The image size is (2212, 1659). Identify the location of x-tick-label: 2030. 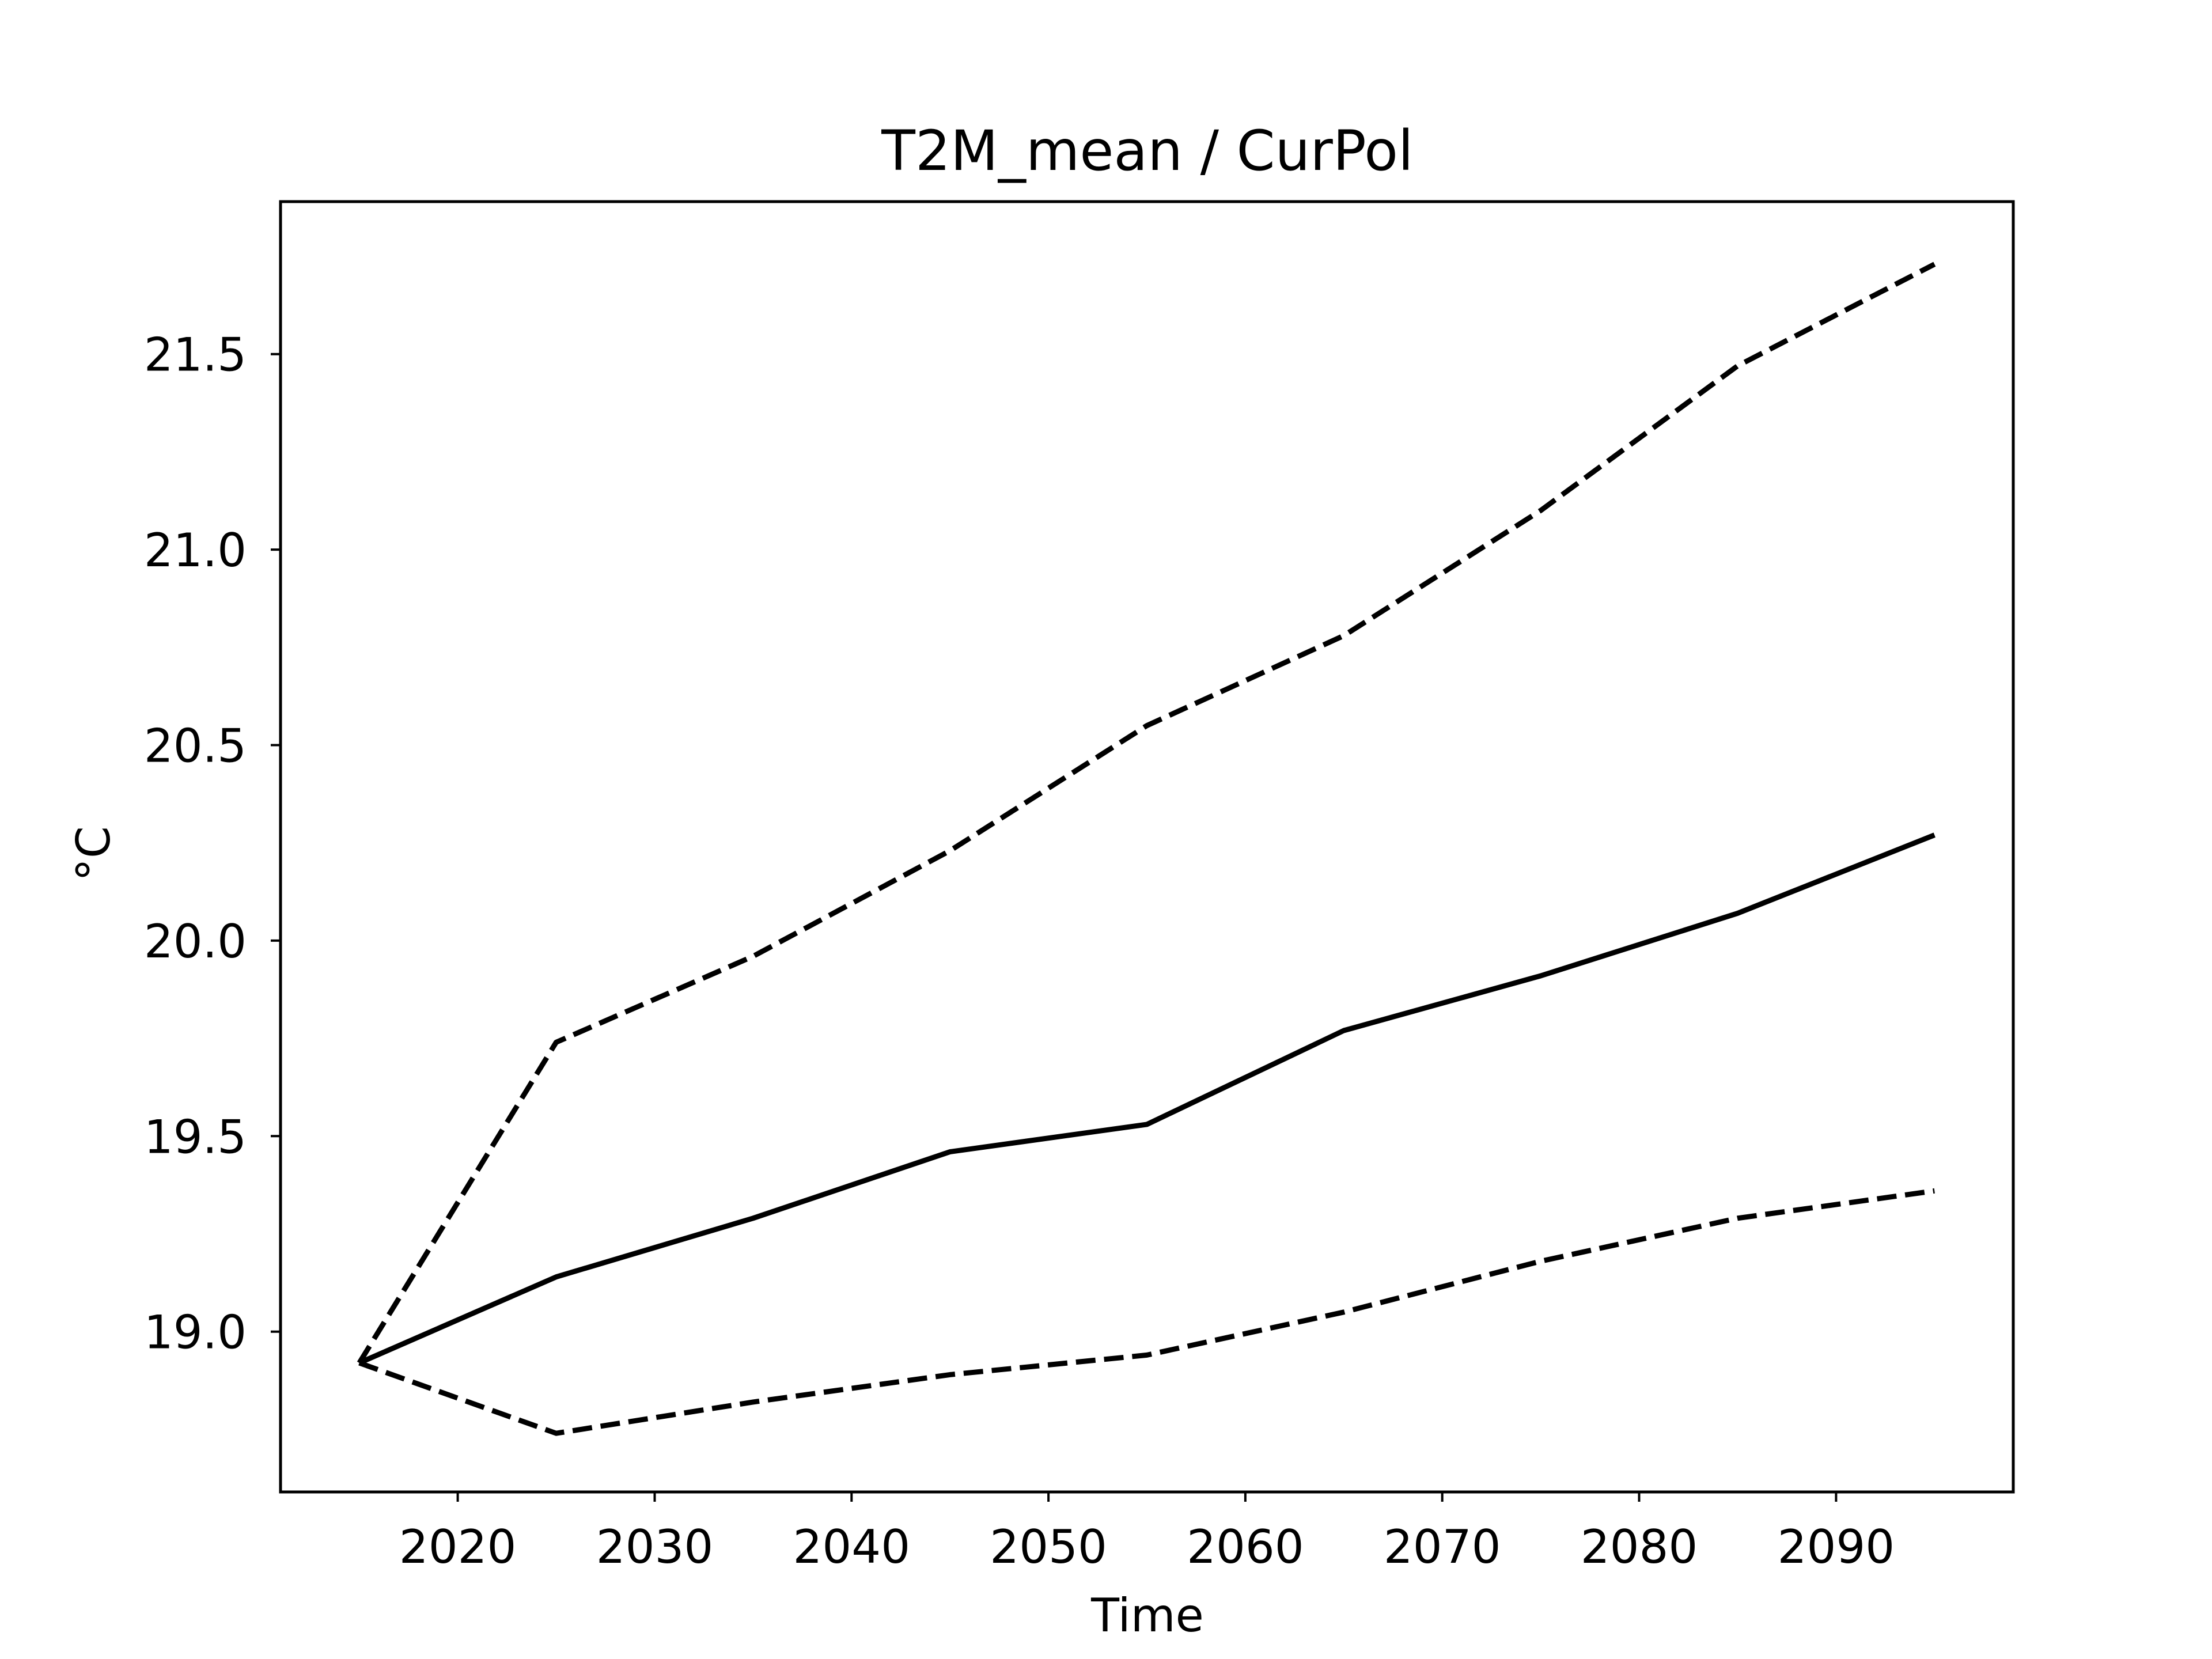
(655, 1547).